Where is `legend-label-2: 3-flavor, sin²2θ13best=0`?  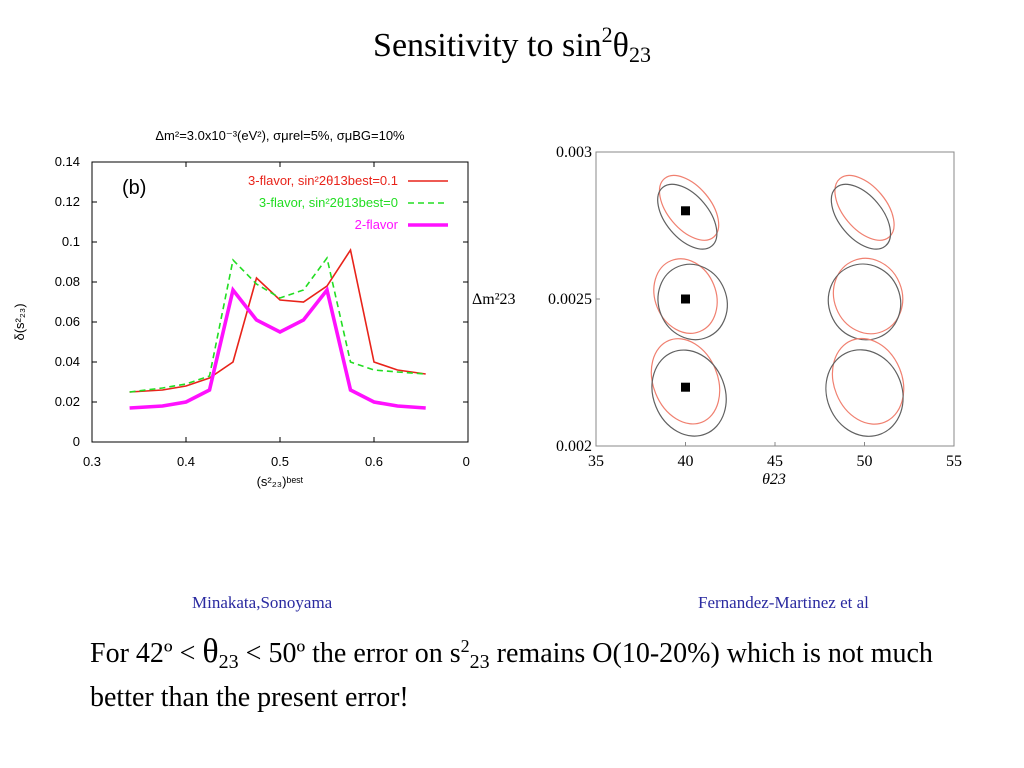 legend-label-2: 3-flavor, sin²2θ13best=0 is located at coordinates (328, 202).